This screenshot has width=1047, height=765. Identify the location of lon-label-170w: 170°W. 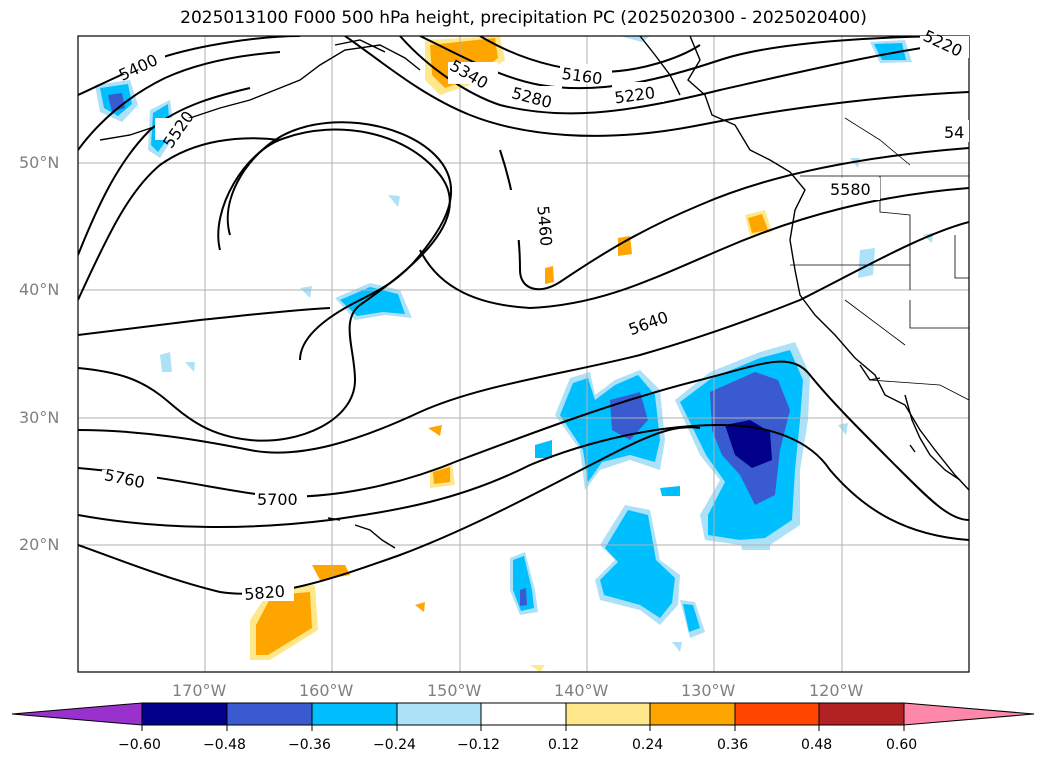
(199, 690).